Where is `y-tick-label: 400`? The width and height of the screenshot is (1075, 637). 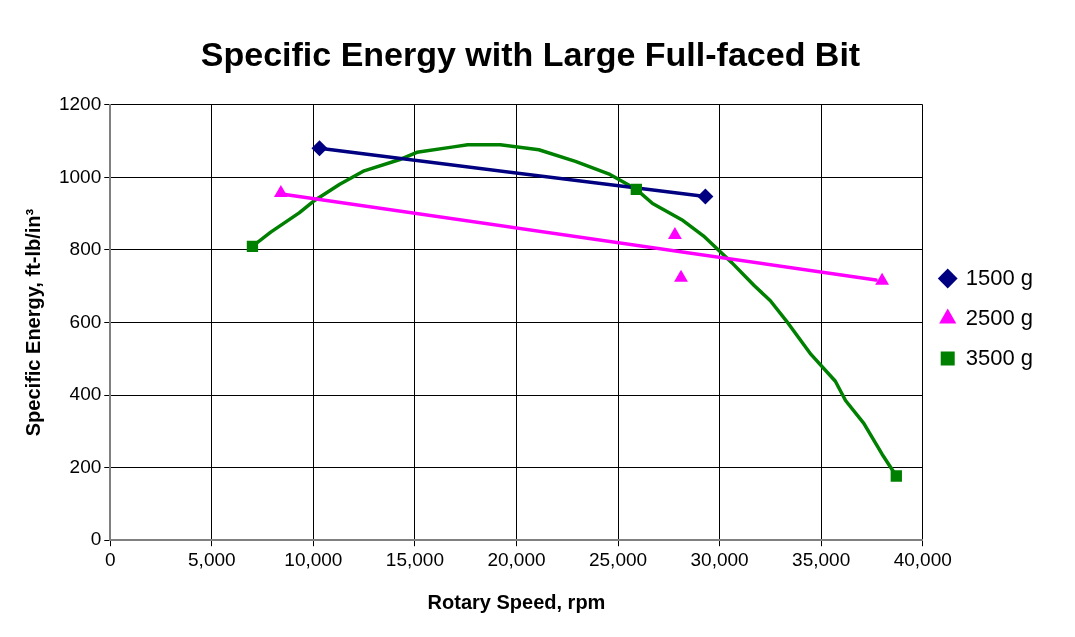 y-tick-label: 400 is located at coordinates (85, 394).